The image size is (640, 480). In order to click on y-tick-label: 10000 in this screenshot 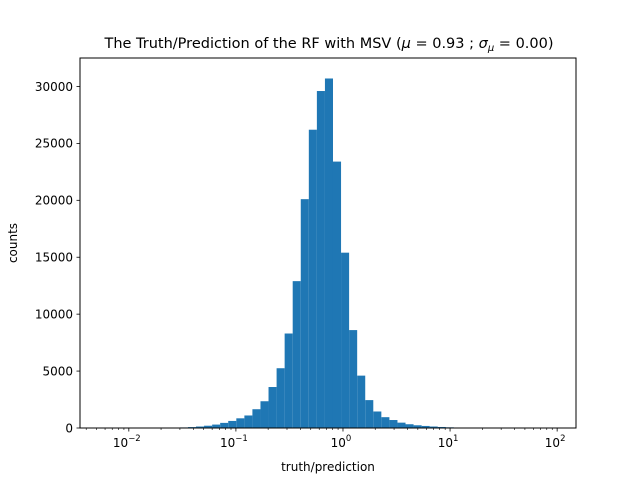, I will do `click(54, 314)`.